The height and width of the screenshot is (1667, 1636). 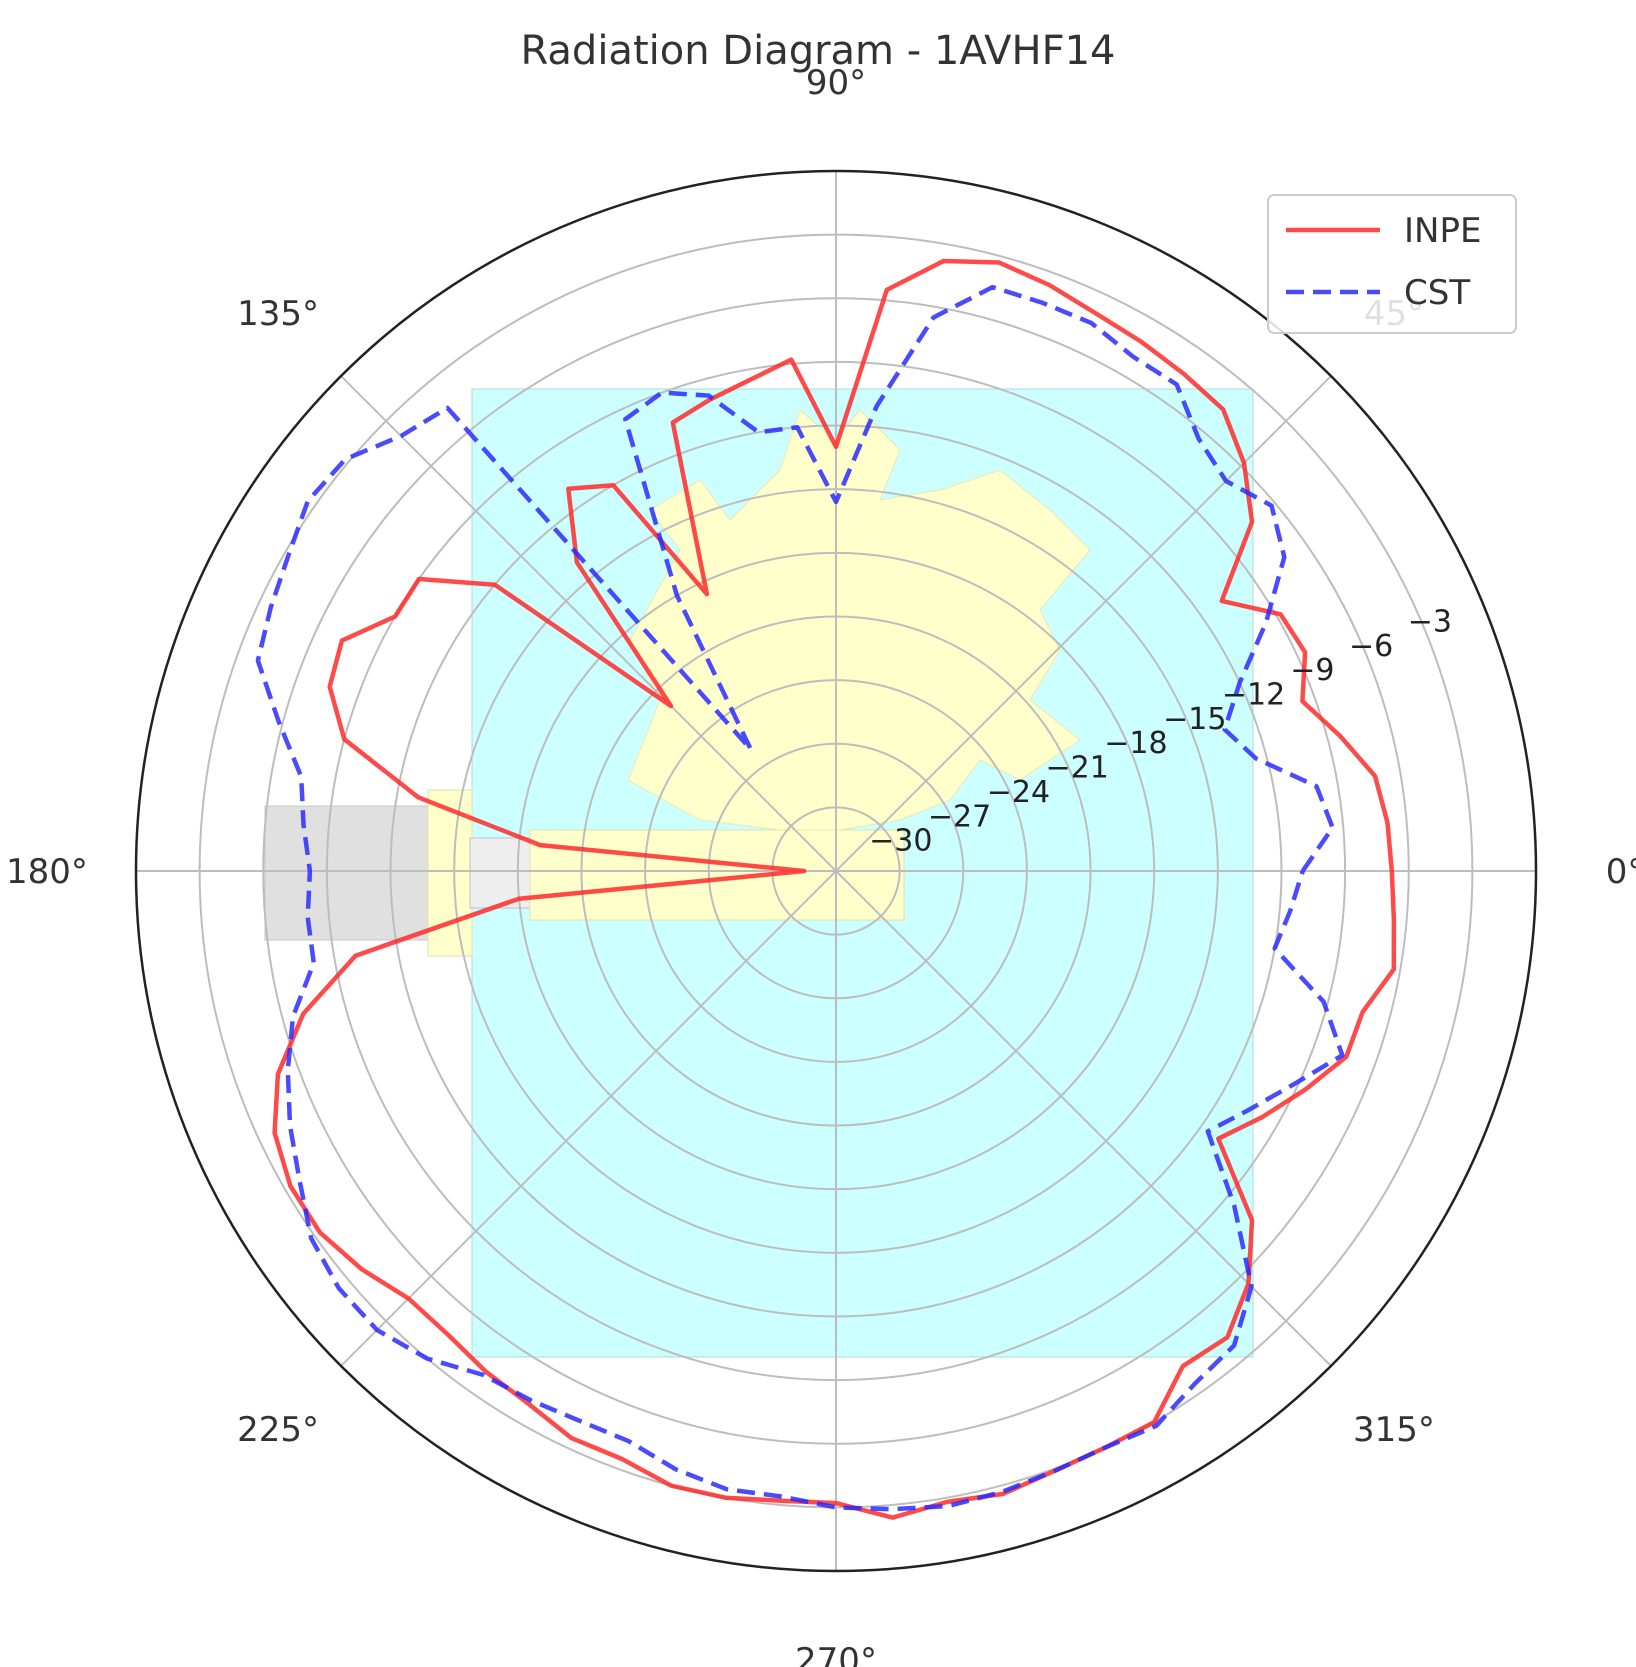 What do you see at coordinates (1621, 872) in the screenshot?
I see `theta-tick-label: 0°` at bounding box center [1621, 872].